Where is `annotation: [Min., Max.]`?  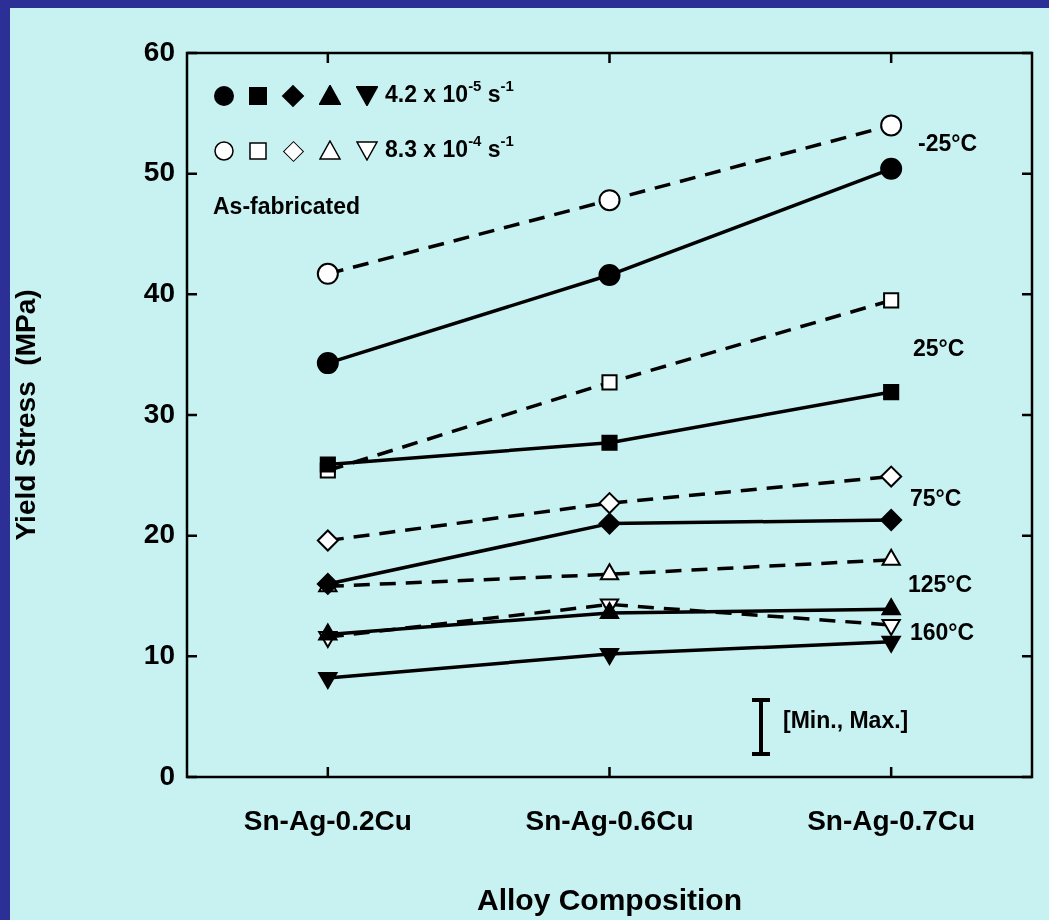
annotation: [Min., Max.] is located at coordinates (846, 720).